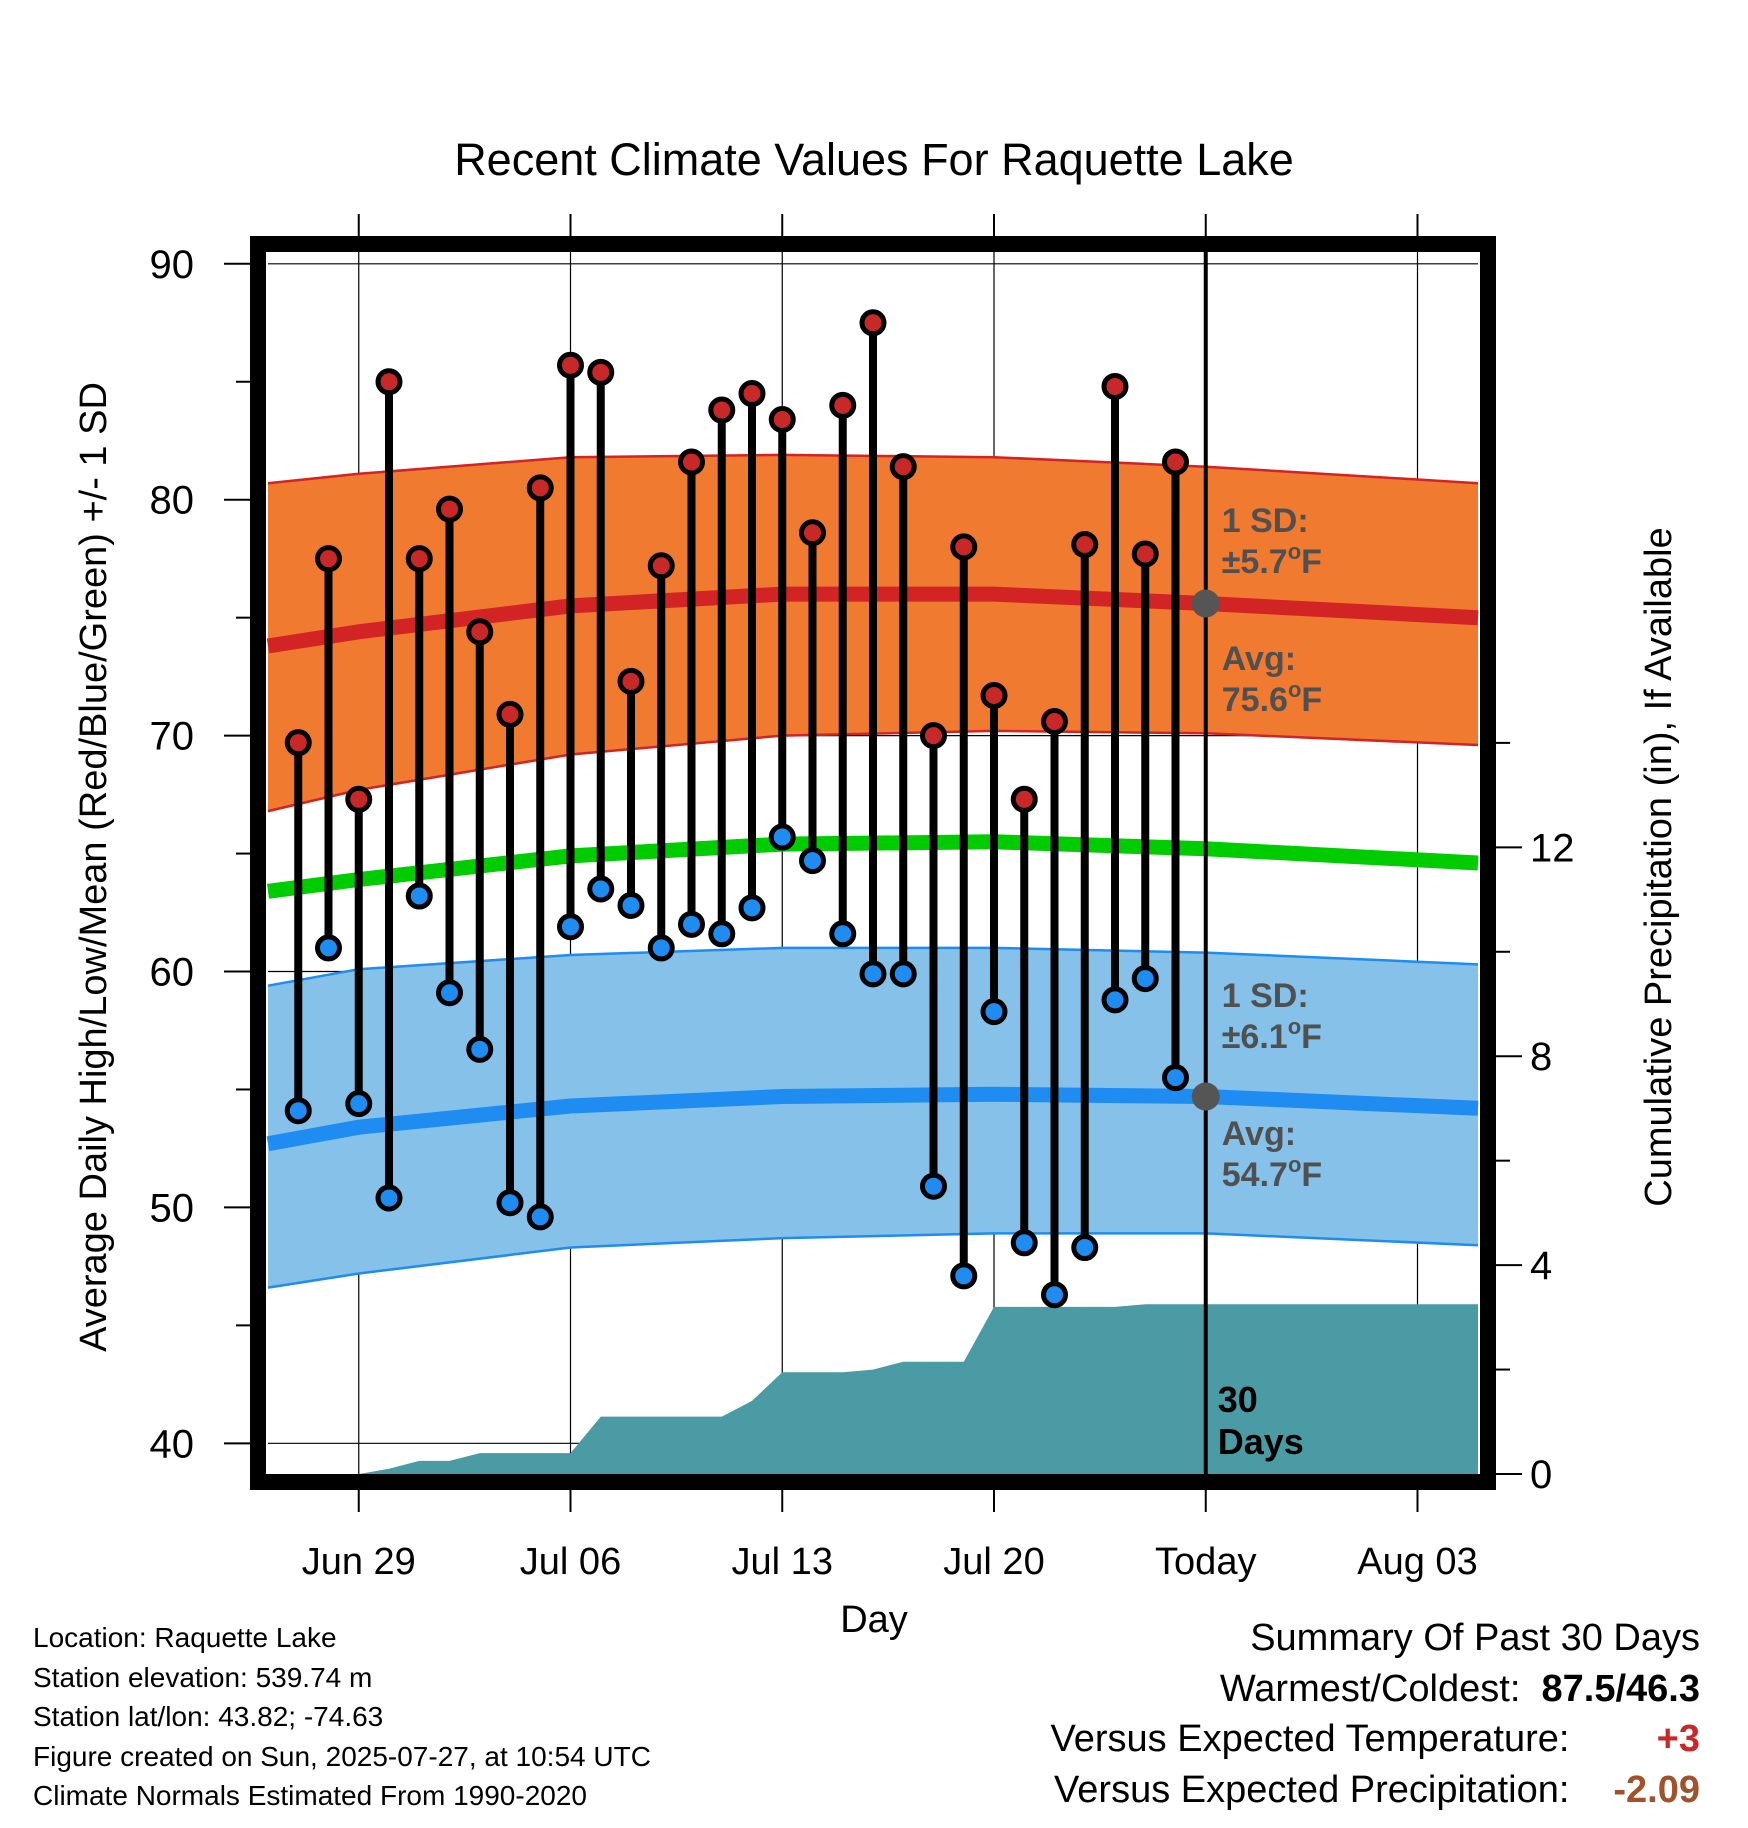  I want to click on footer-location: Location: Raquette Lake, so click(185, 1637).